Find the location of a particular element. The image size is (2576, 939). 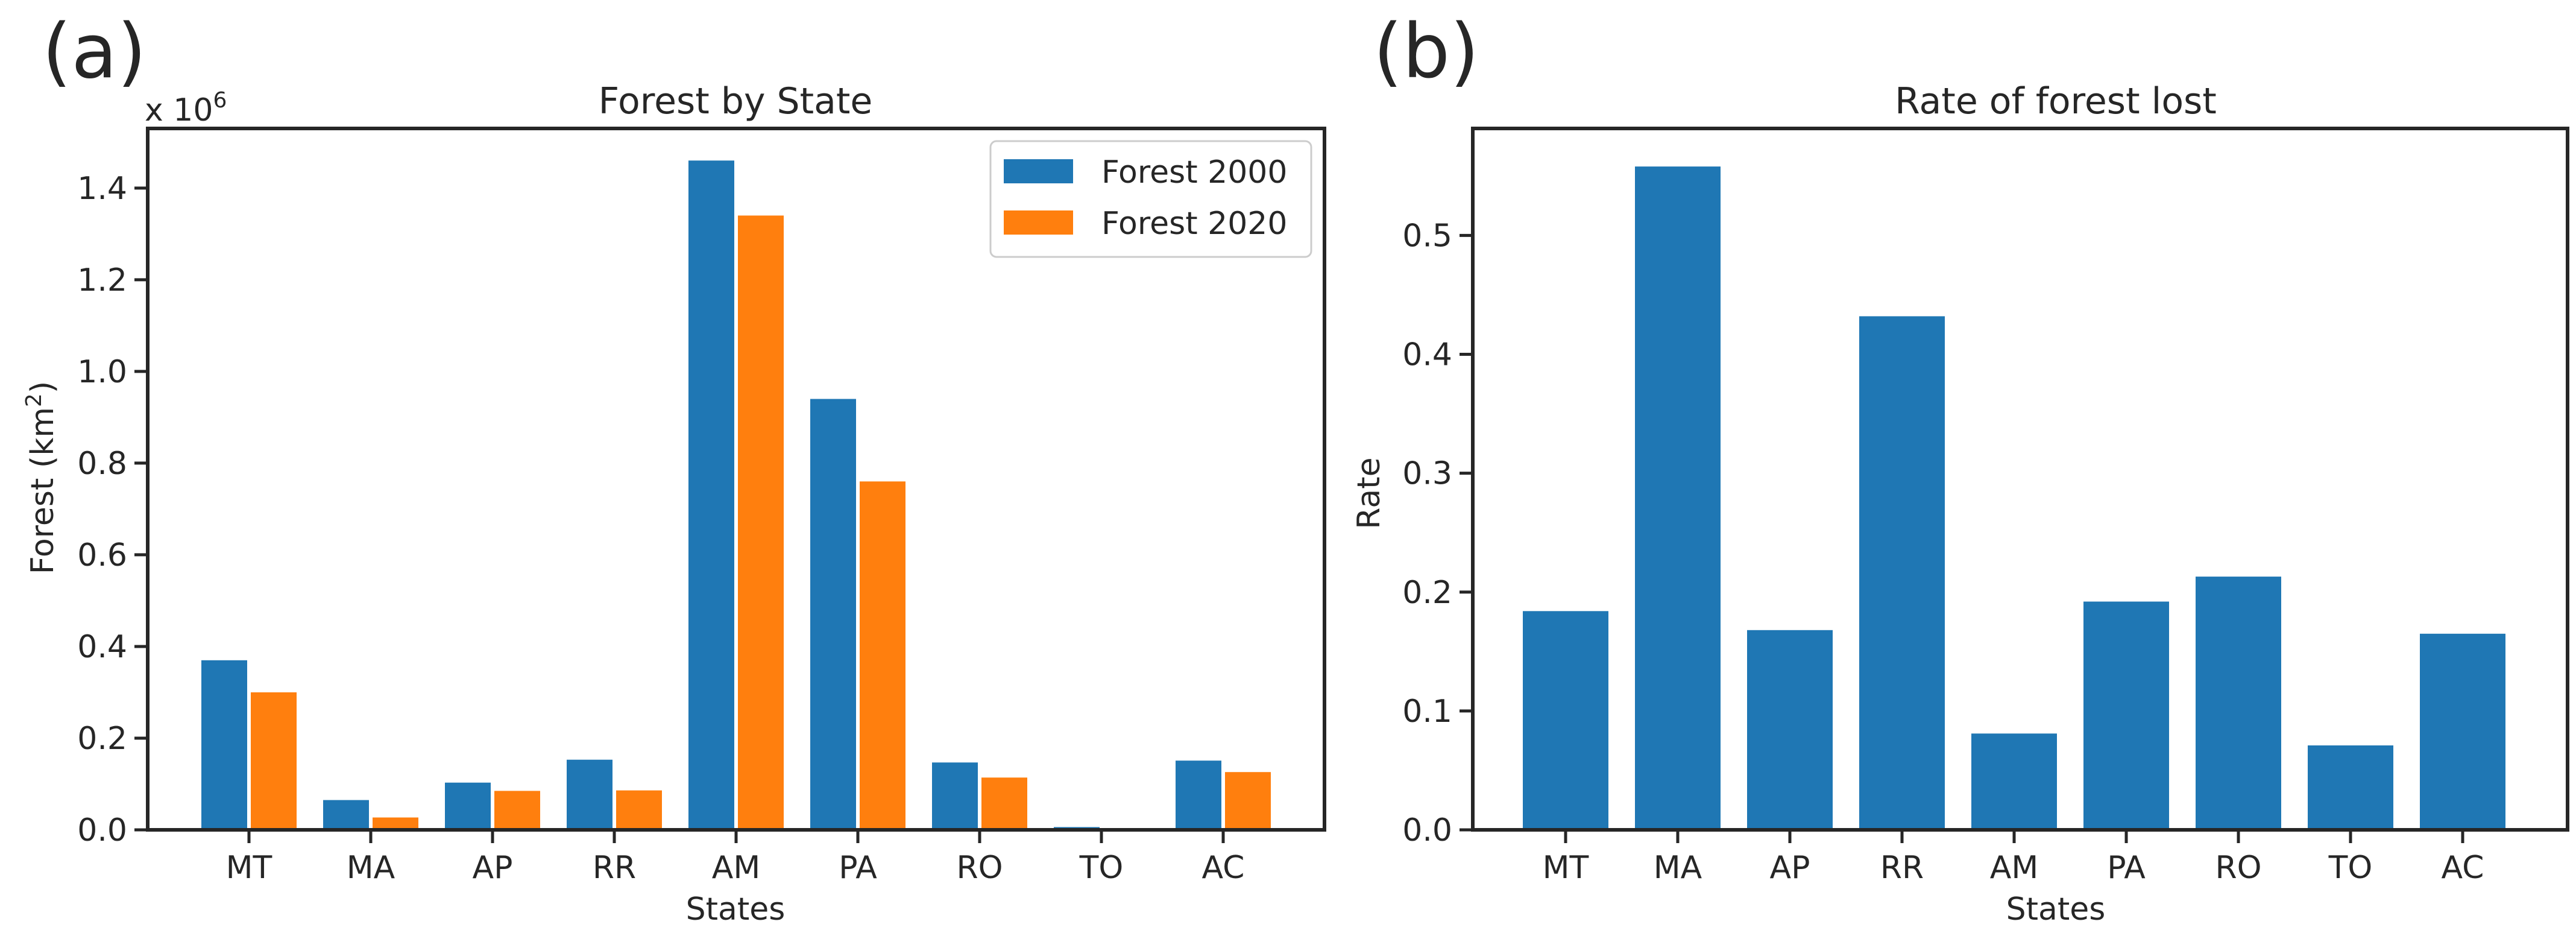

chart-a-xlabel: States is located at coordinates (736, 909).